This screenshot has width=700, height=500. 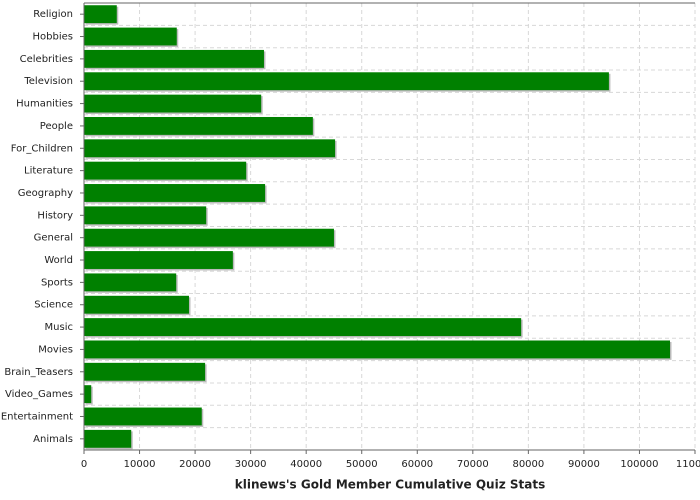 I want to click on y-tick-label: Brain_Teasers, so click(x=38, y=372).